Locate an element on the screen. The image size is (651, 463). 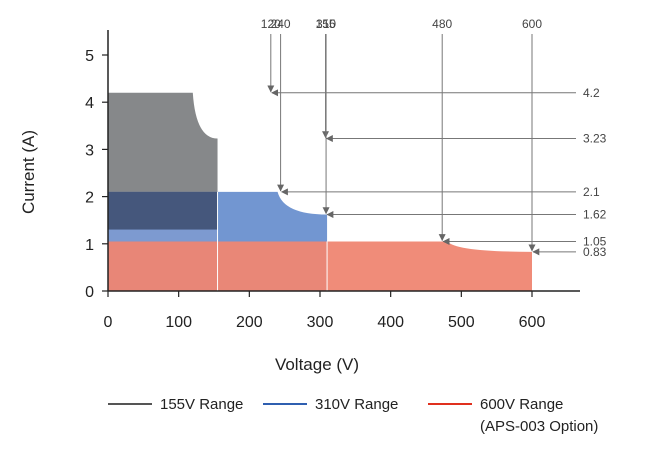
top-label-155: 155 is located at coordinates (326, 24).